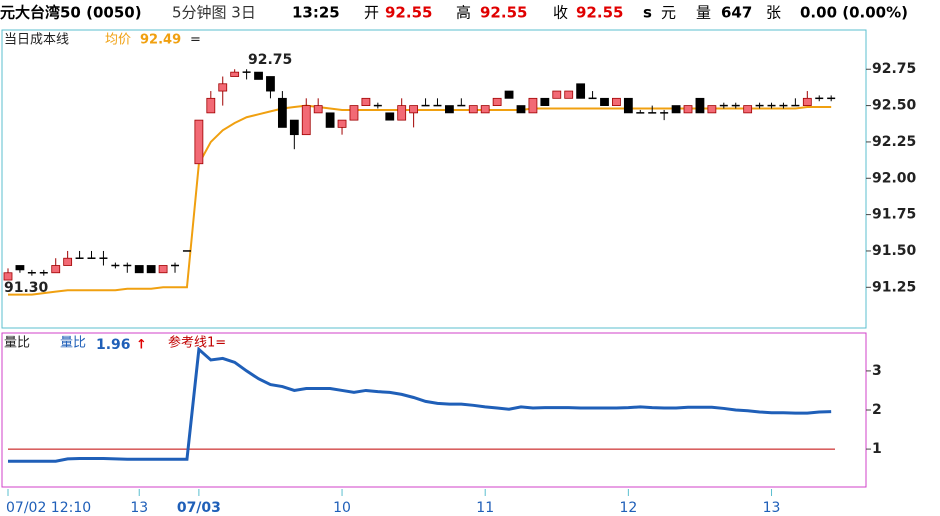 Image resolution: width=940 pixels, height=516 pixels. What do you see at coordinates (894, 178) in the screenshot?
I see `y-tick-label: 92.00` at bounding box center [894, 178].